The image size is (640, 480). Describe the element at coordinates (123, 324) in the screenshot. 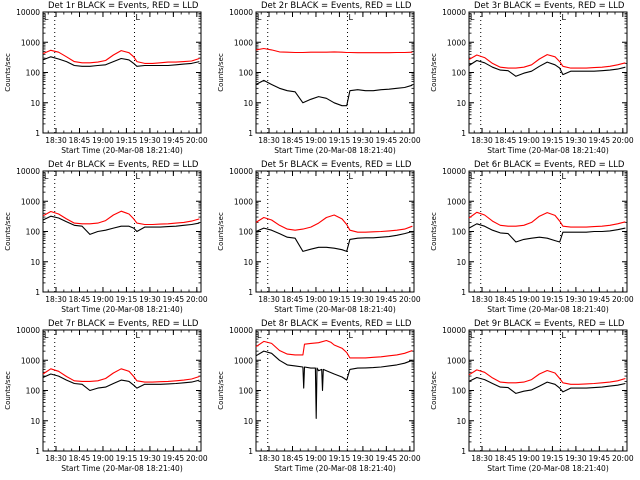

I see `panel-title: Det 7r BLACK = Events, RED = LLD` at that location.